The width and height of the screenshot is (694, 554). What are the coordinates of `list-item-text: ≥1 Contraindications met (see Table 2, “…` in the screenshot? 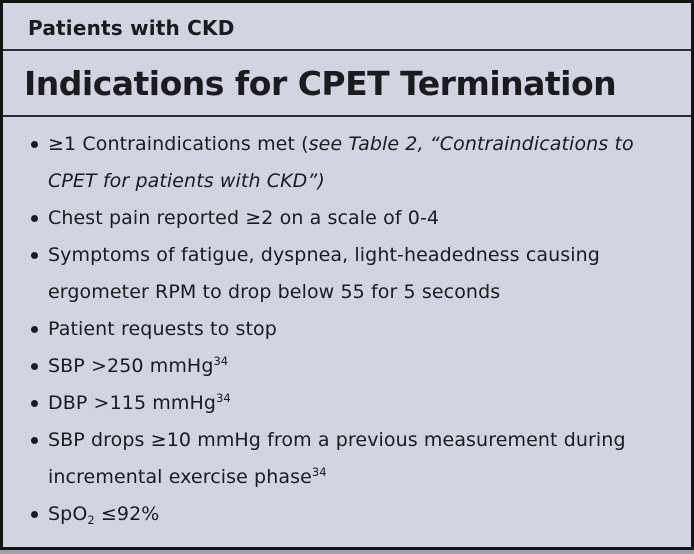 It's located at (341, 162).